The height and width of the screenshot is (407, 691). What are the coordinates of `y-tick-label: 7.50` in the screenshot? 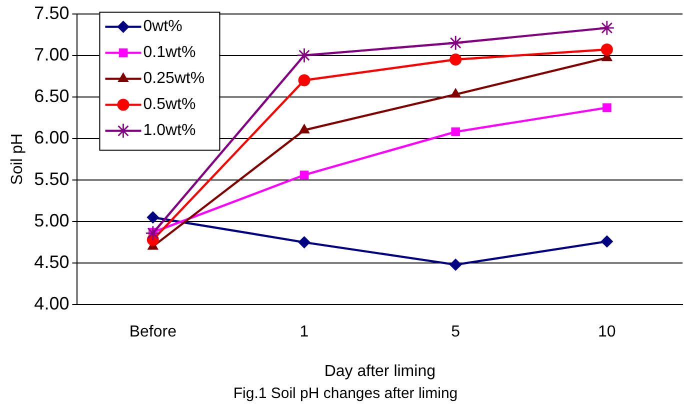 It's located at (52, 12).